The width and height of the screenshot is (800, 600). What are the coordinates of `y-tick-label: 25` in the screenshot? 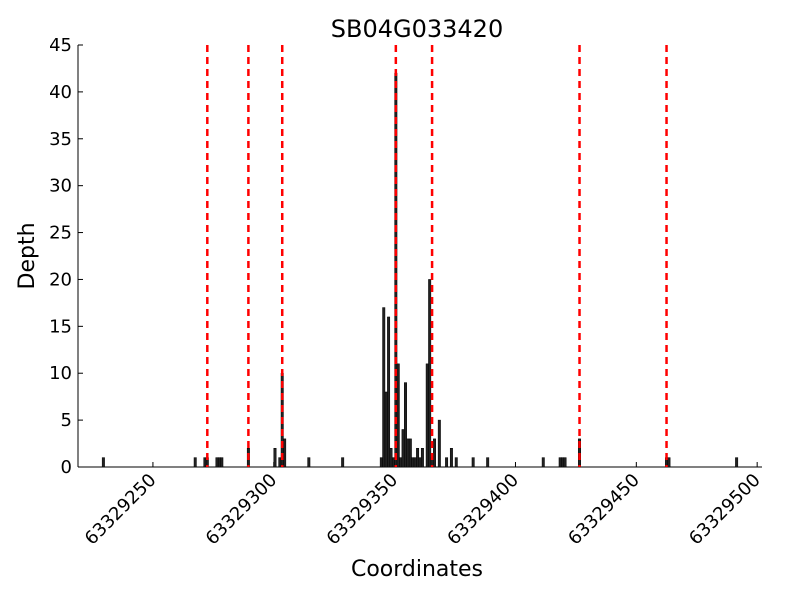 It's located at (60, 233).